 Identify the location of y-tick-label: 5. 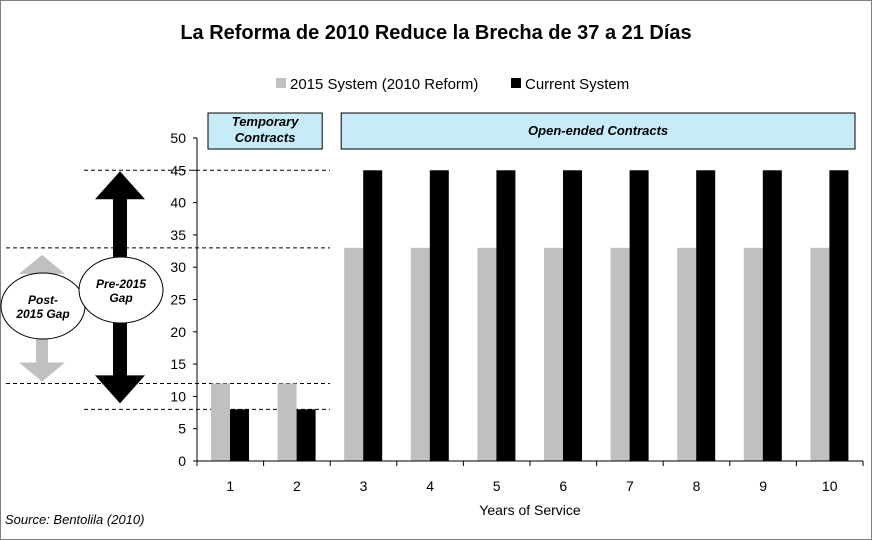
(182, 429).